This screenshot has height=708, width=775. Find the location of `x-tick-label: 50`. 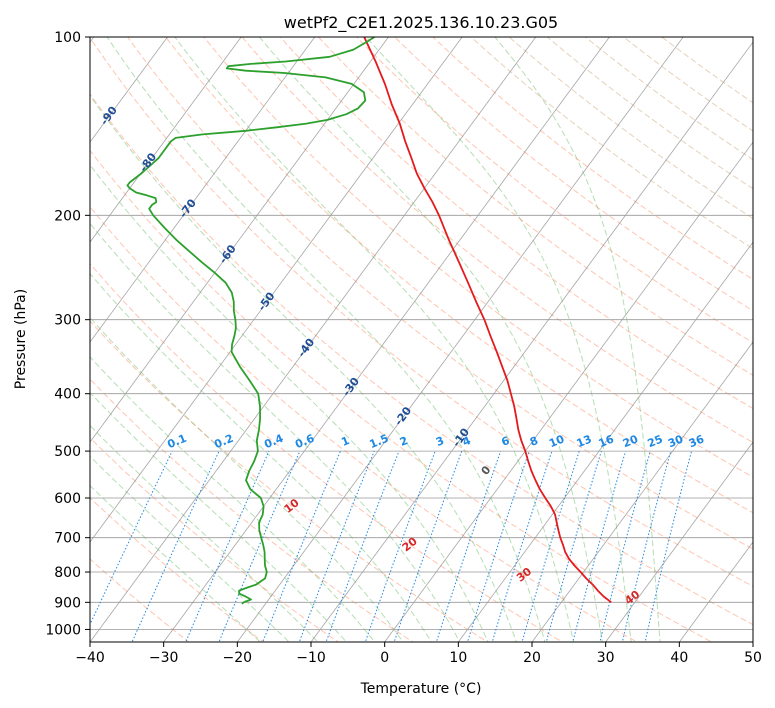

x-tick-label: 50 is located at coordinates (753, 658).